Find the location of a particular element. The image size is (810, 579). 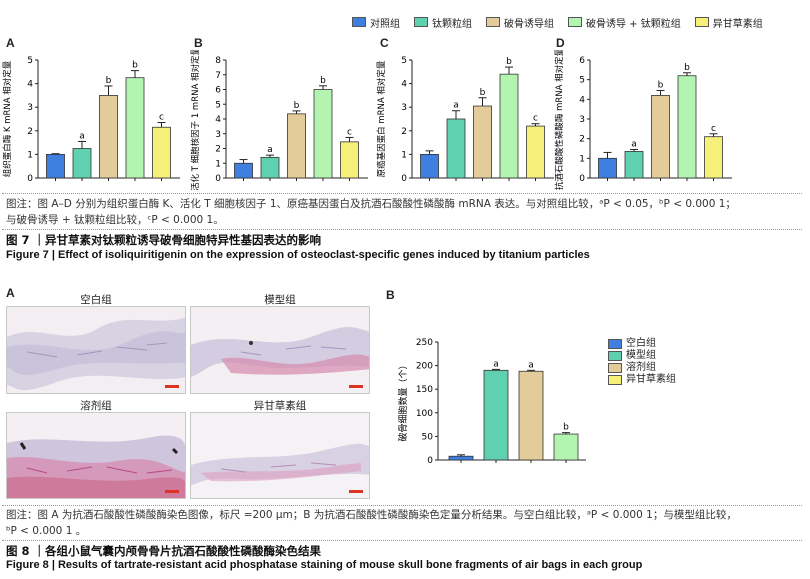

y-axis-label: 组织蛋白酶 K mRNA 相对定量 is located at coordinates (7, 118).